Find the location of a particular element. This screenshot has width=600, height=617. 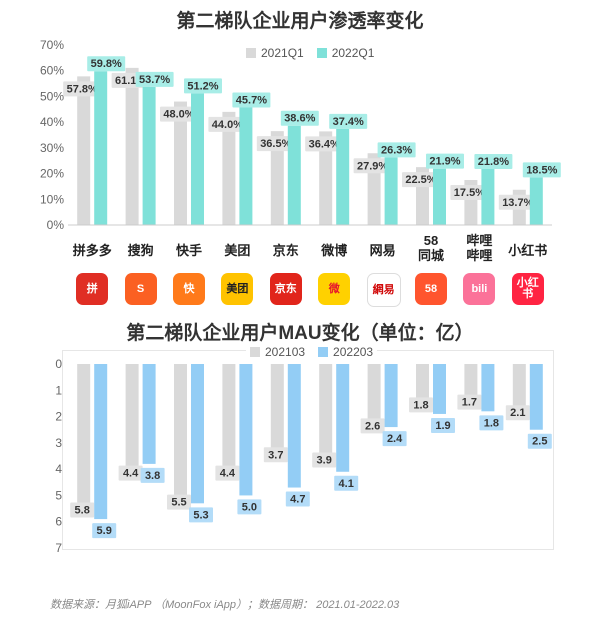

chart1-ytick: 70% is located at coordinates (52, 45).